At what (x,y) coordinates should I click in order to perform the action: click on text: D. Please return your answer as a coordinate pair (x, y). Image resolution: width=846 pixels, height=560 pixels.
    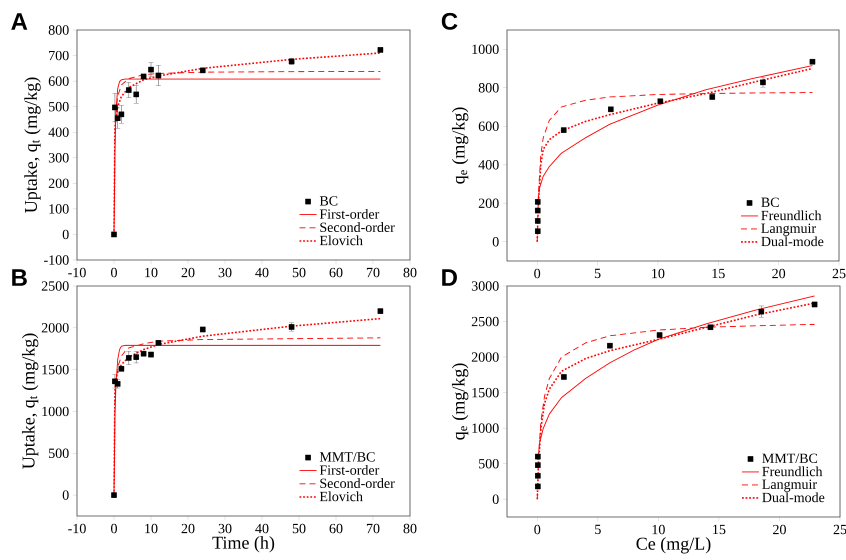
    Looking at the image, I should click on (449, 277).